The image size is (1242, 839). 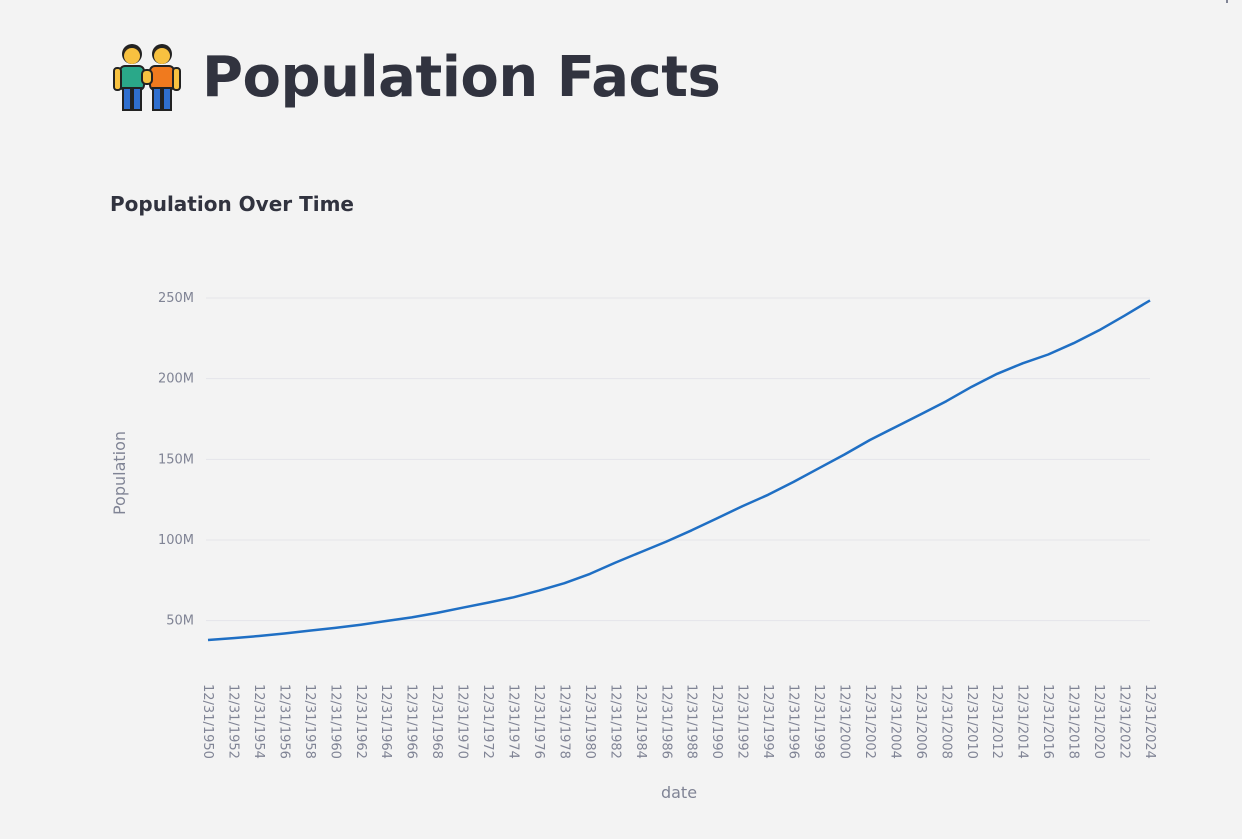 What do you see at coordinates (640, 721) in the screenshot?
I see `x-tick-label: 12/31/1984` at bounding box center [640, 721].